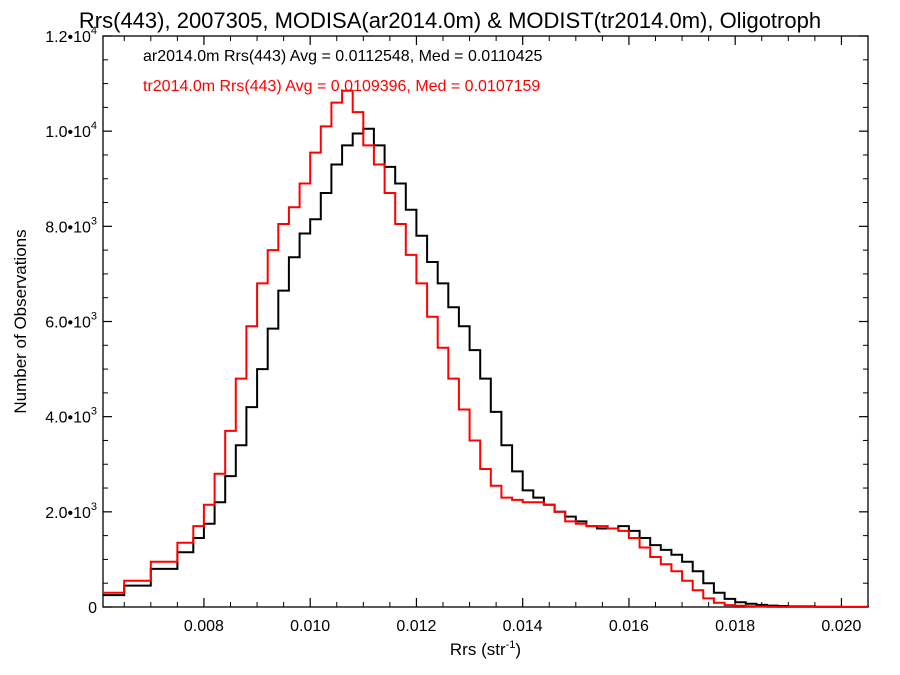 The height and width of the screenshot is (675, 900). Describe the element at coordinates (92, 608) in the screenshot. I see `y-tick-label: 0` at that location.